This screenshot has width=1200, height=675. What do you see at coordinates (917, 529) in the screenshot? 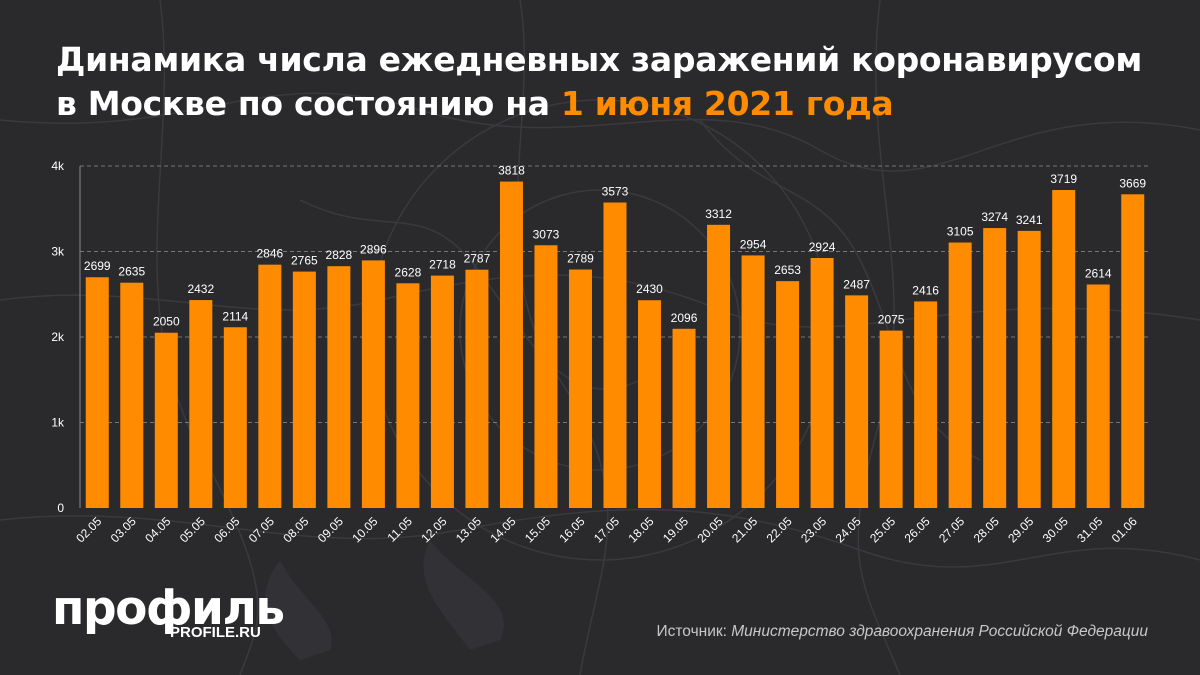
I see `x-tick-label: 26.05` at bounding box center [917, 529].